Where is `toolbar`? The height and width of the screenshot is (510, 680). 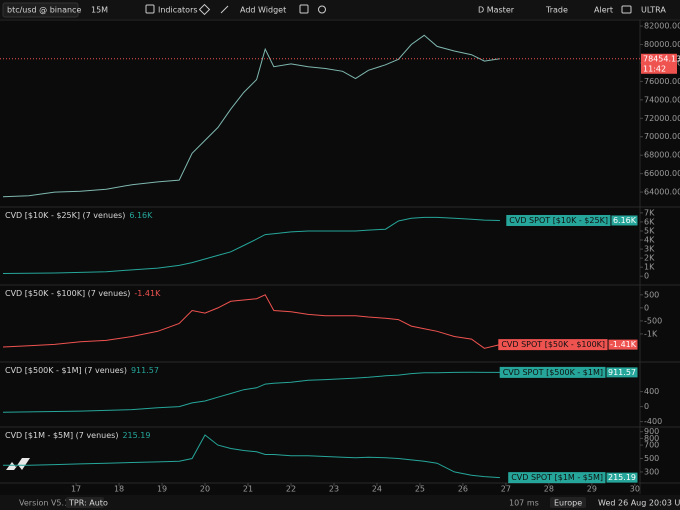 toolbar is located at coordinates (340, 9).